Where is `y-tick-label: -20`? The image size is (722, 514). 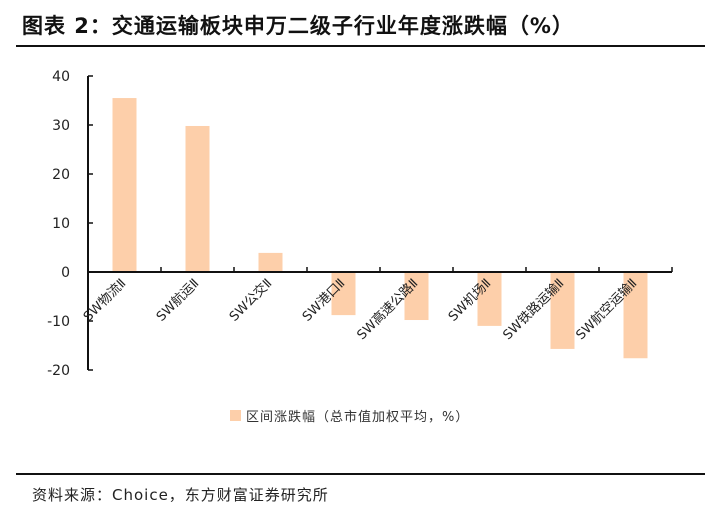 y-tick-label: -20 is located at coordinates (58, 371).